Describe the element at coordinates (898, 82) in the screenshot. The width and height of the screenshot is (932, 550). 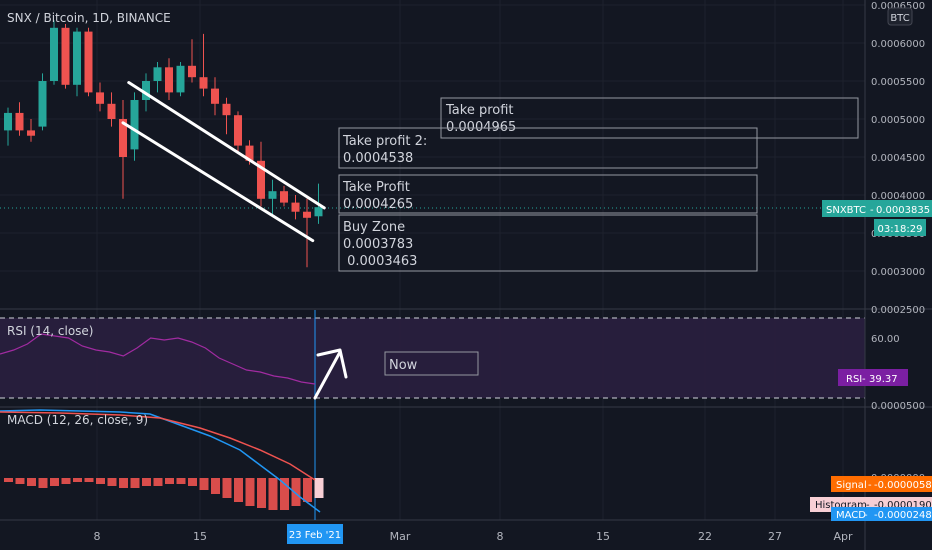
I see `price-tick-label: 0.0005500` at that location.